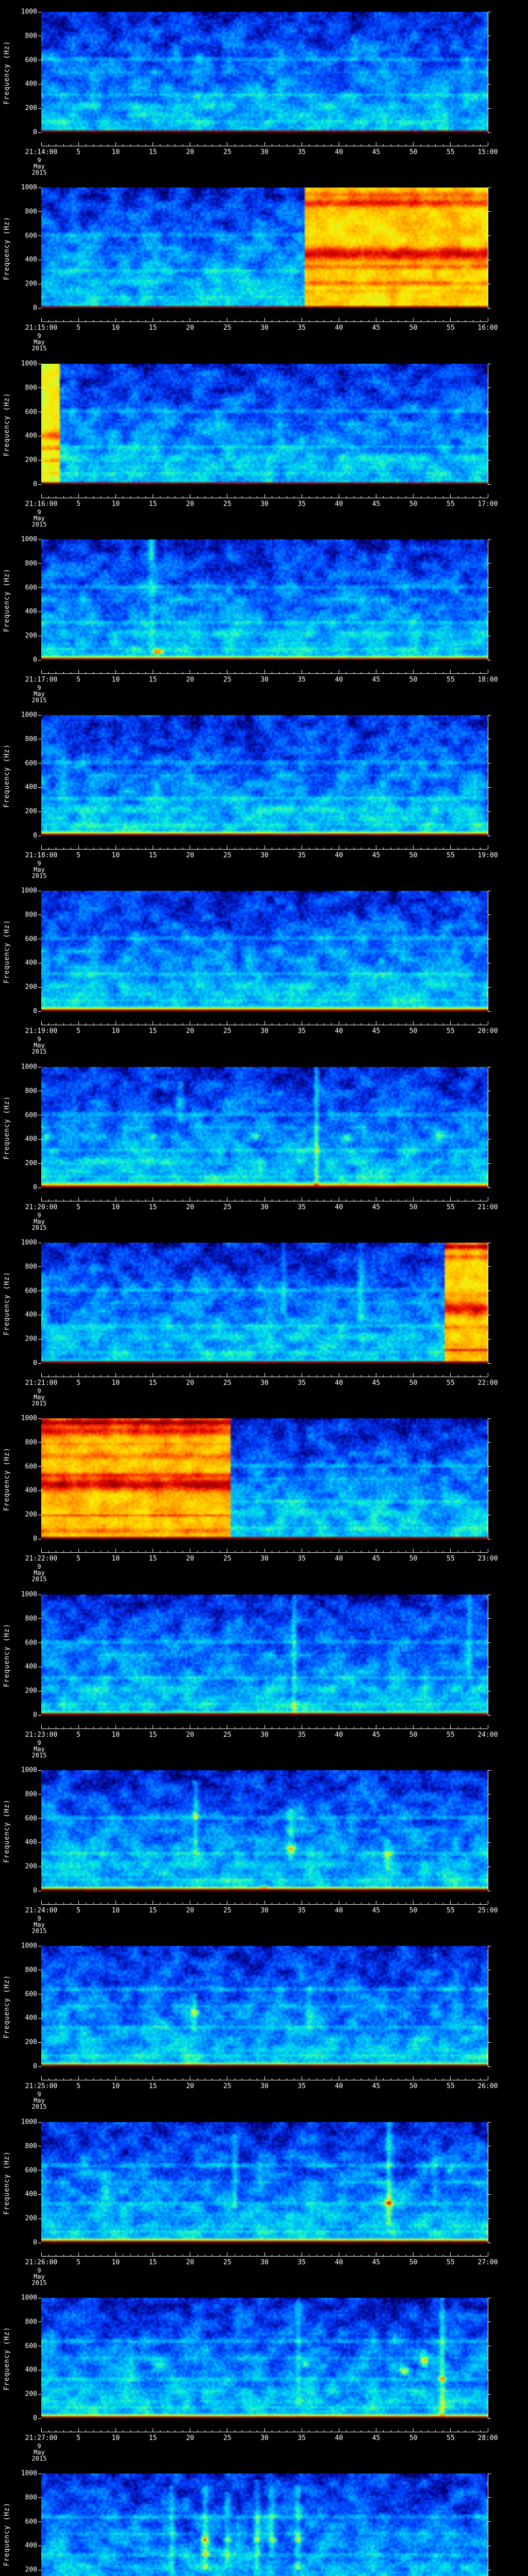  Describe the element at coordinates (487, 1735) in the screenshot. I see `x-axis-end-time: 24:00` at that location.